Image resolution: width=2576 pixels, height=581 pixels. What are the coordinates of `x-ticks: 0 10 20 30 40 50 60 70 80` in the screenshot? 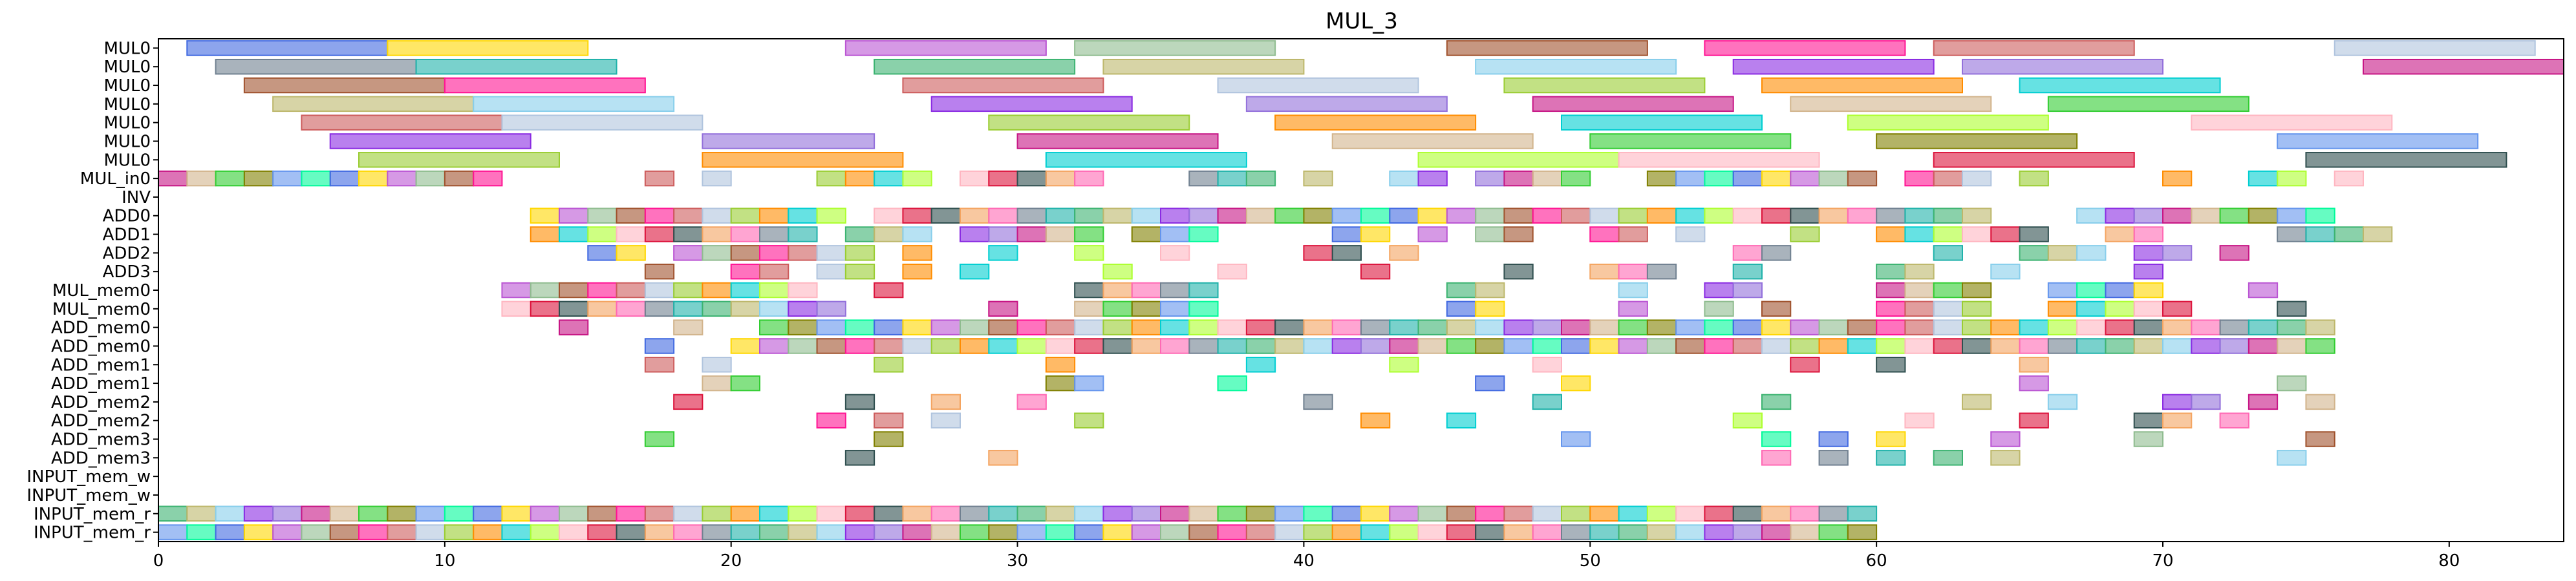 It's located at (1306, 556).